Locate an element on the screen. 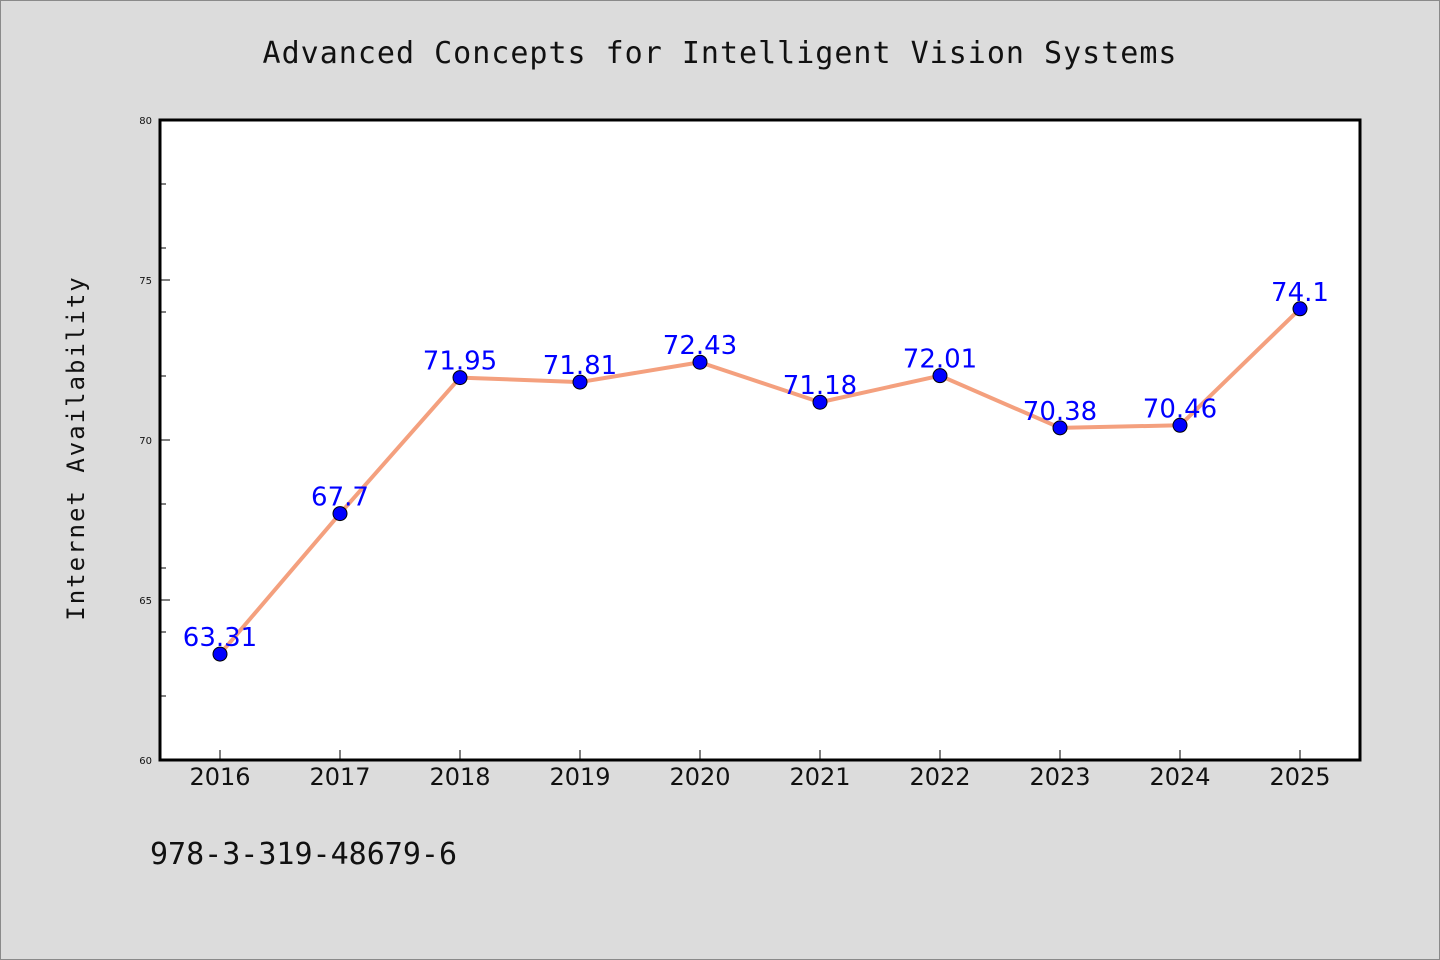 This screenshot has height=960, width=1440. data-label: 63.31 is located at coordinates (220, 638).